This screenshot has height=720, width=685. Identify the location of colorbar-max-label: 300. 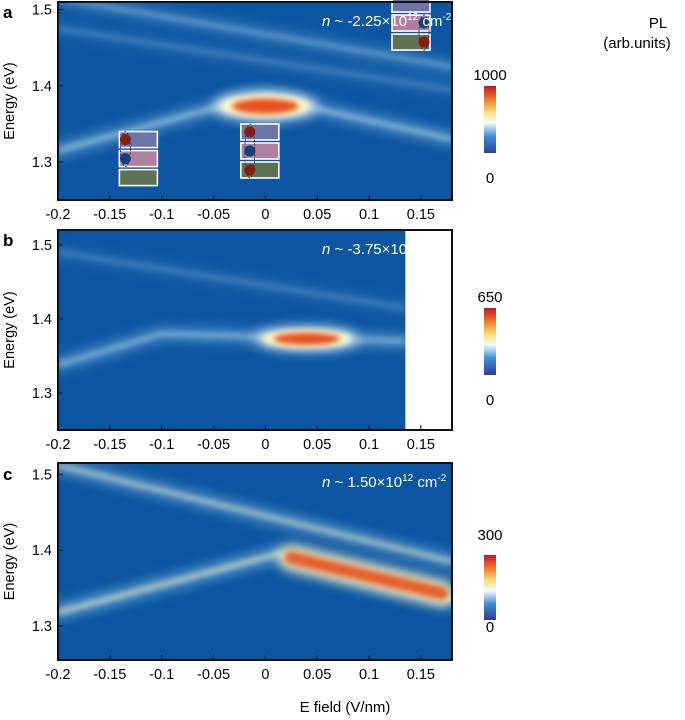
(489, 535).